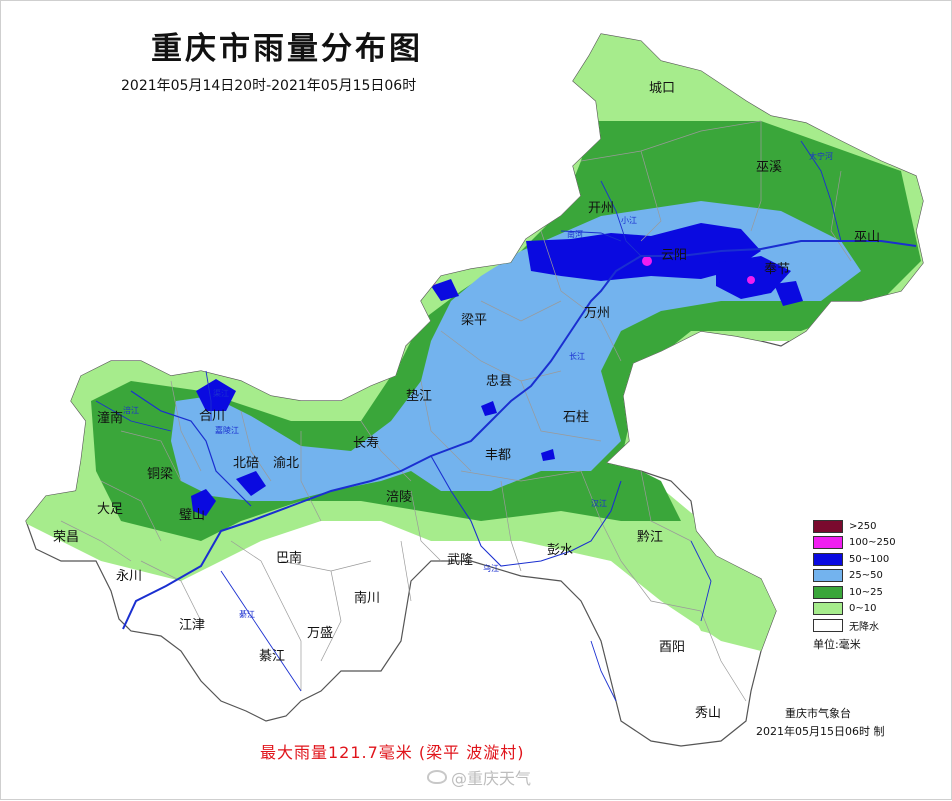  I want to click on legend-label-no-rain: 无降水, so click(864, 627).